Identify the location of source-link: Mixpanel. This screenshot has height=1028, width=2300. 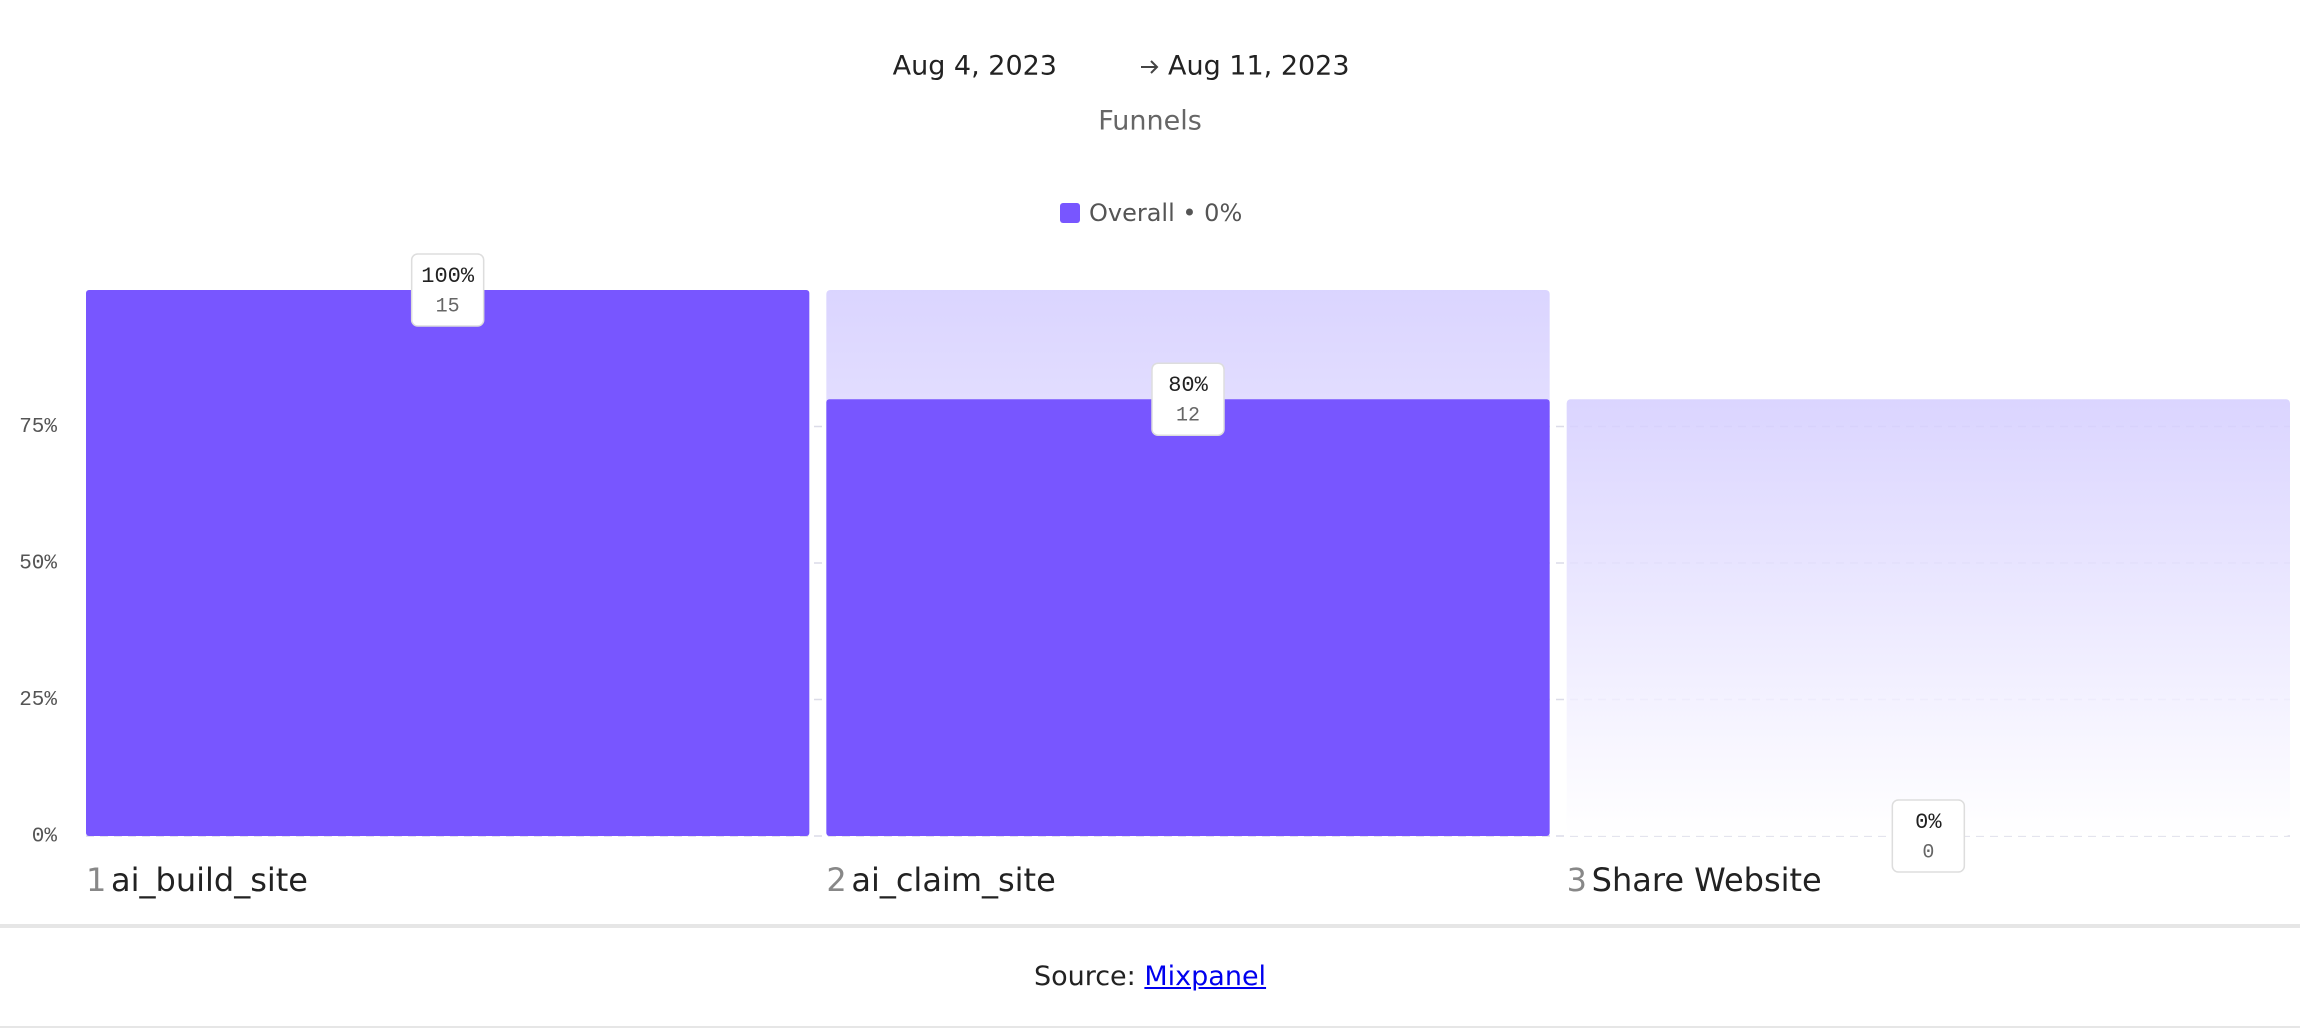
(1205, 976).